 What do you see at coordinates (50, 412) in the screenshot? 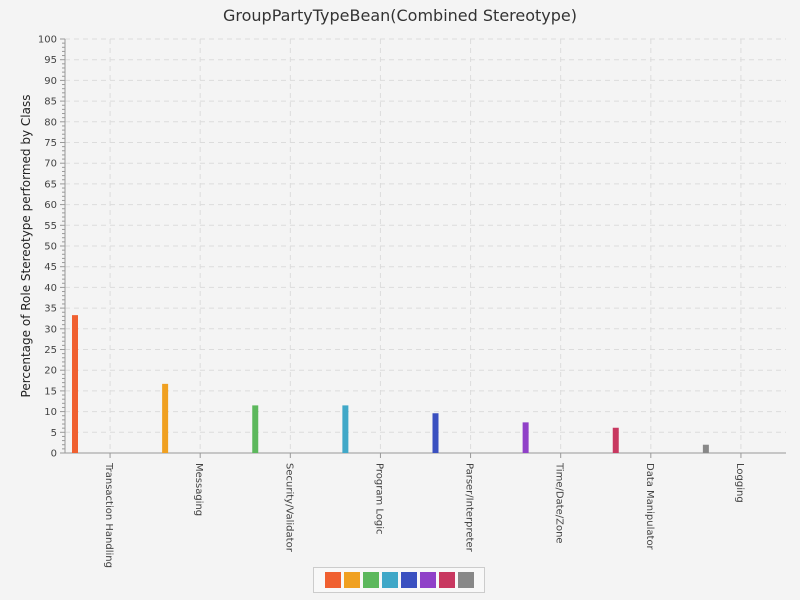
I see `y-tick-label: 10` at bounding box center [50, 412].